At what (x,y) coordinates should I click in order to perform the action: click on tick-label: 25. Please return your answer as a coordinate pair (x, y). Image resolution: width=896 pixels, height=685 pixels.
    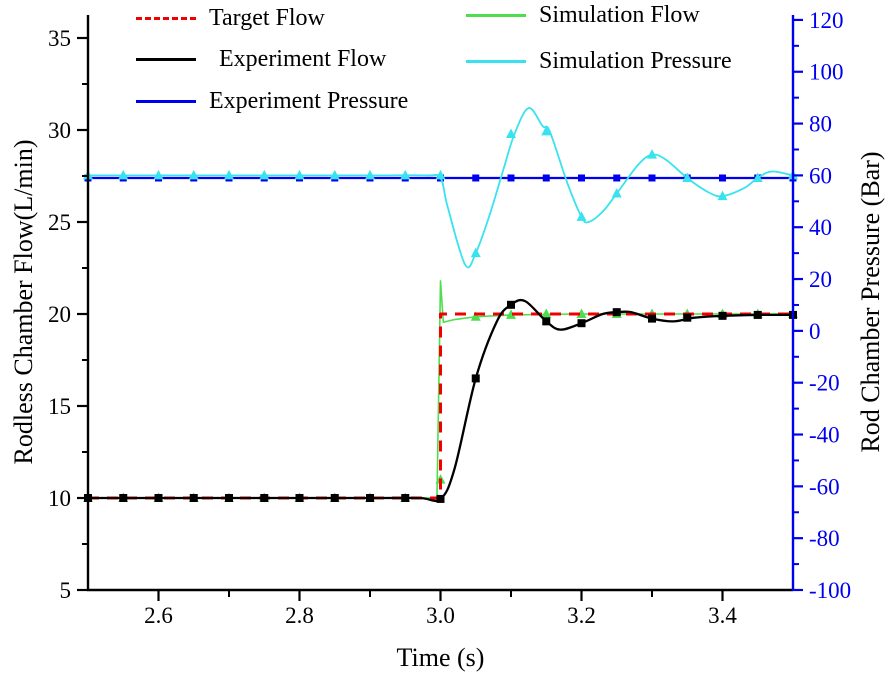
    Looking at the image, I should click on (59, 222).